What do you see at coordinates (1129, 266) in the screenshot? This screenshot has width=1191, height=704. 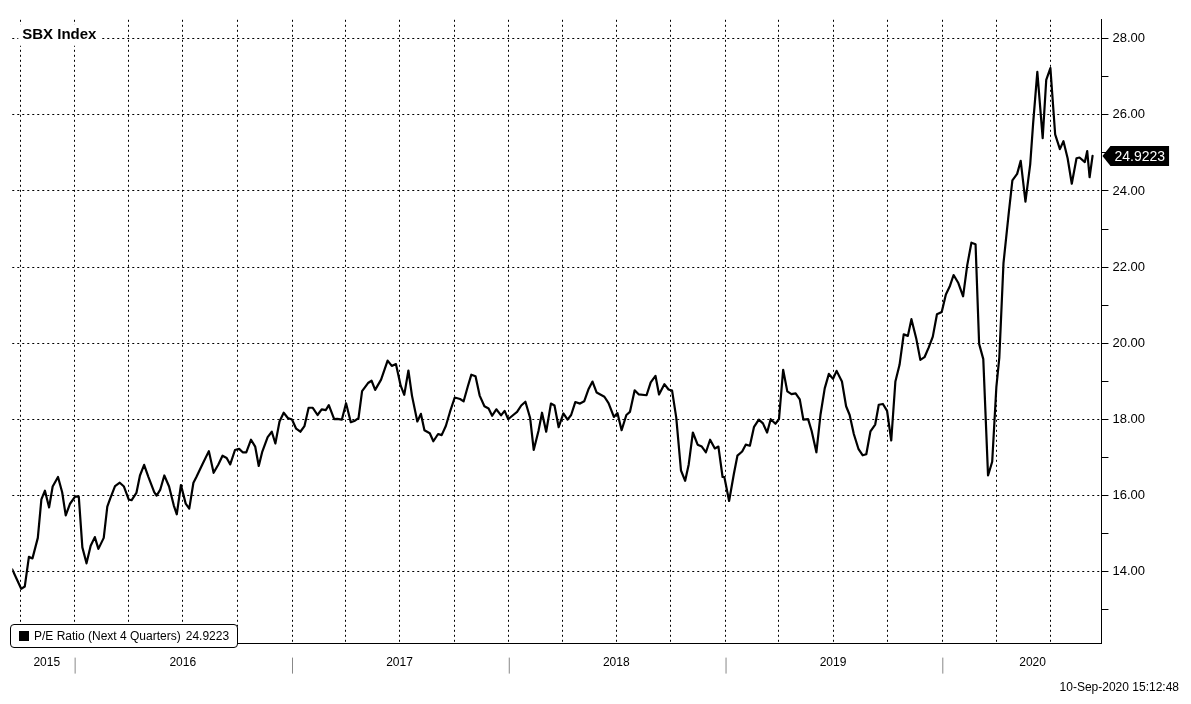 I see `y-tick-label: 22.00` at bounding box center [1129, 266].